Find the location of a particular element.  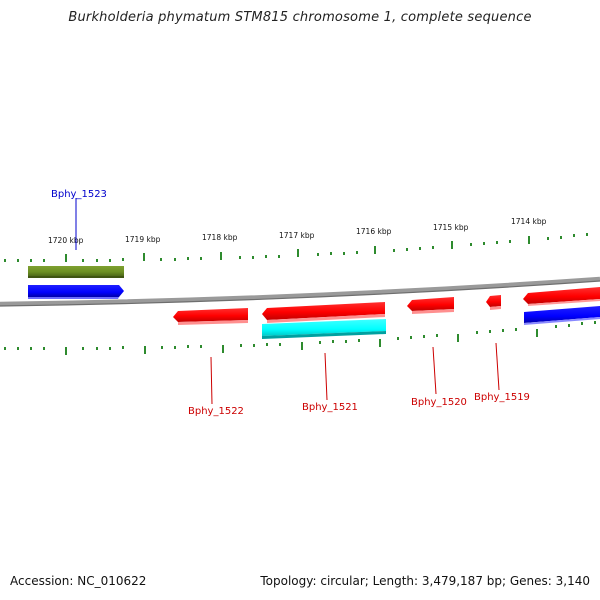

chromosome-backbone is located at coordinates (300, 291).